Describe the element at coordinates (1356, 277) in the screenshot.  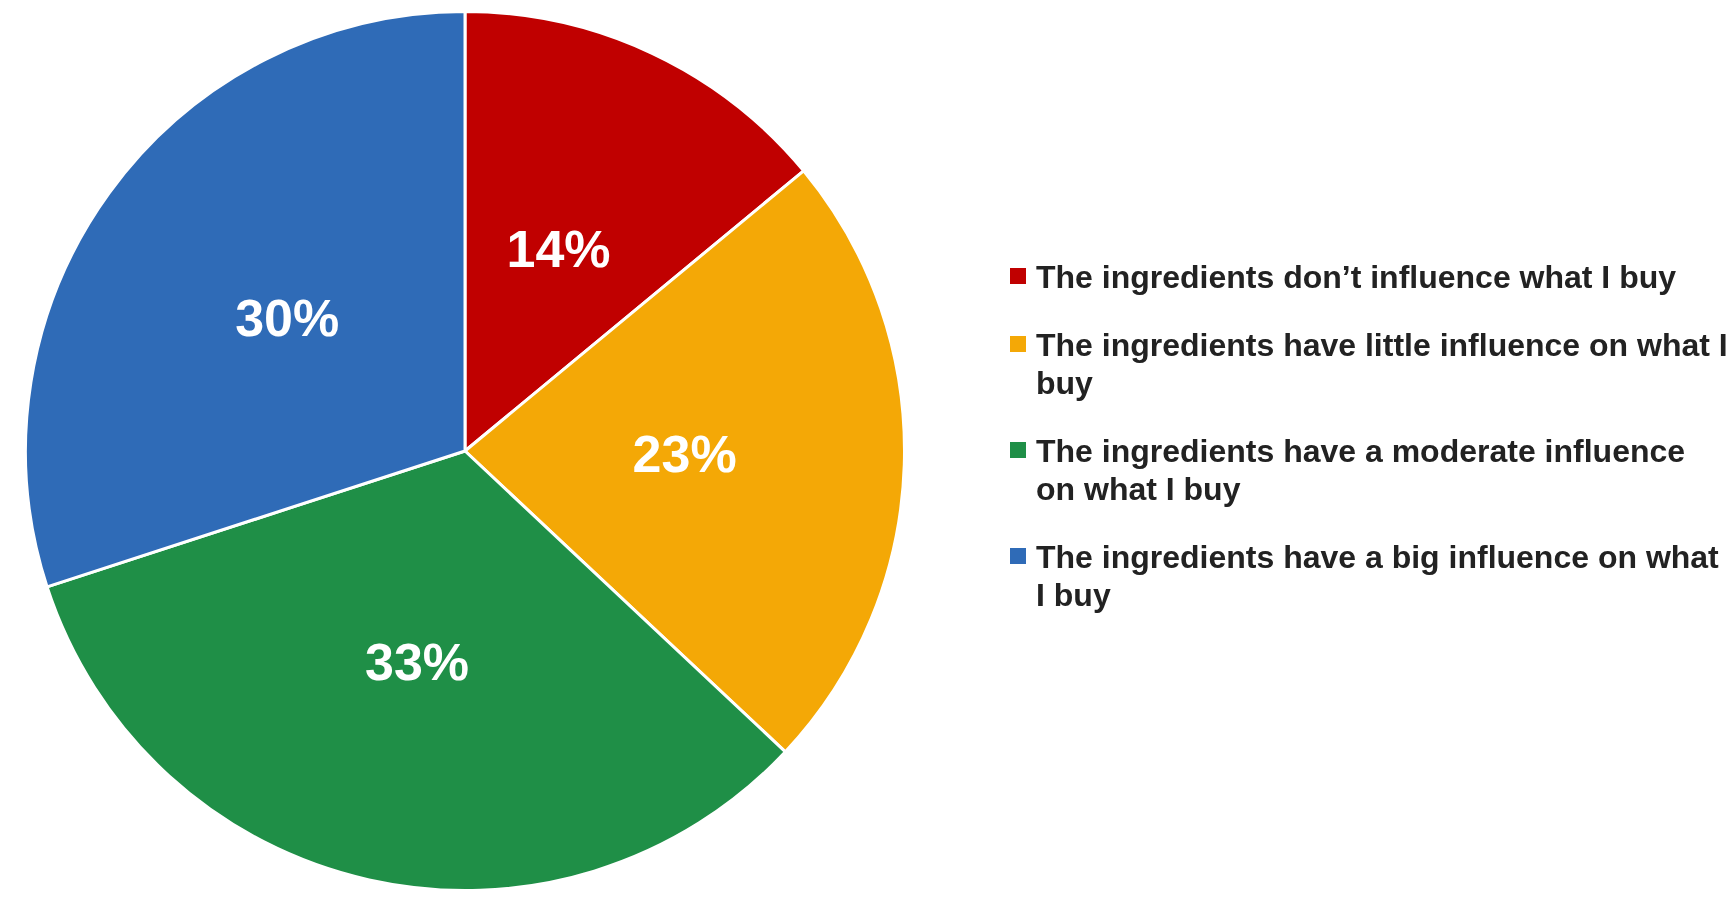
I see `legend-label: The ingredients don’t influence what I buy` at that location.